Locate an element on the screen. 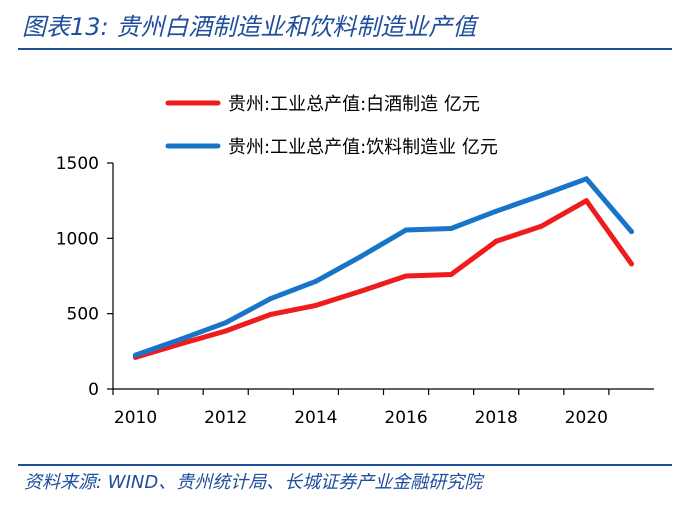  y-tick-label: 1000 is located at coordinates (77, 239).